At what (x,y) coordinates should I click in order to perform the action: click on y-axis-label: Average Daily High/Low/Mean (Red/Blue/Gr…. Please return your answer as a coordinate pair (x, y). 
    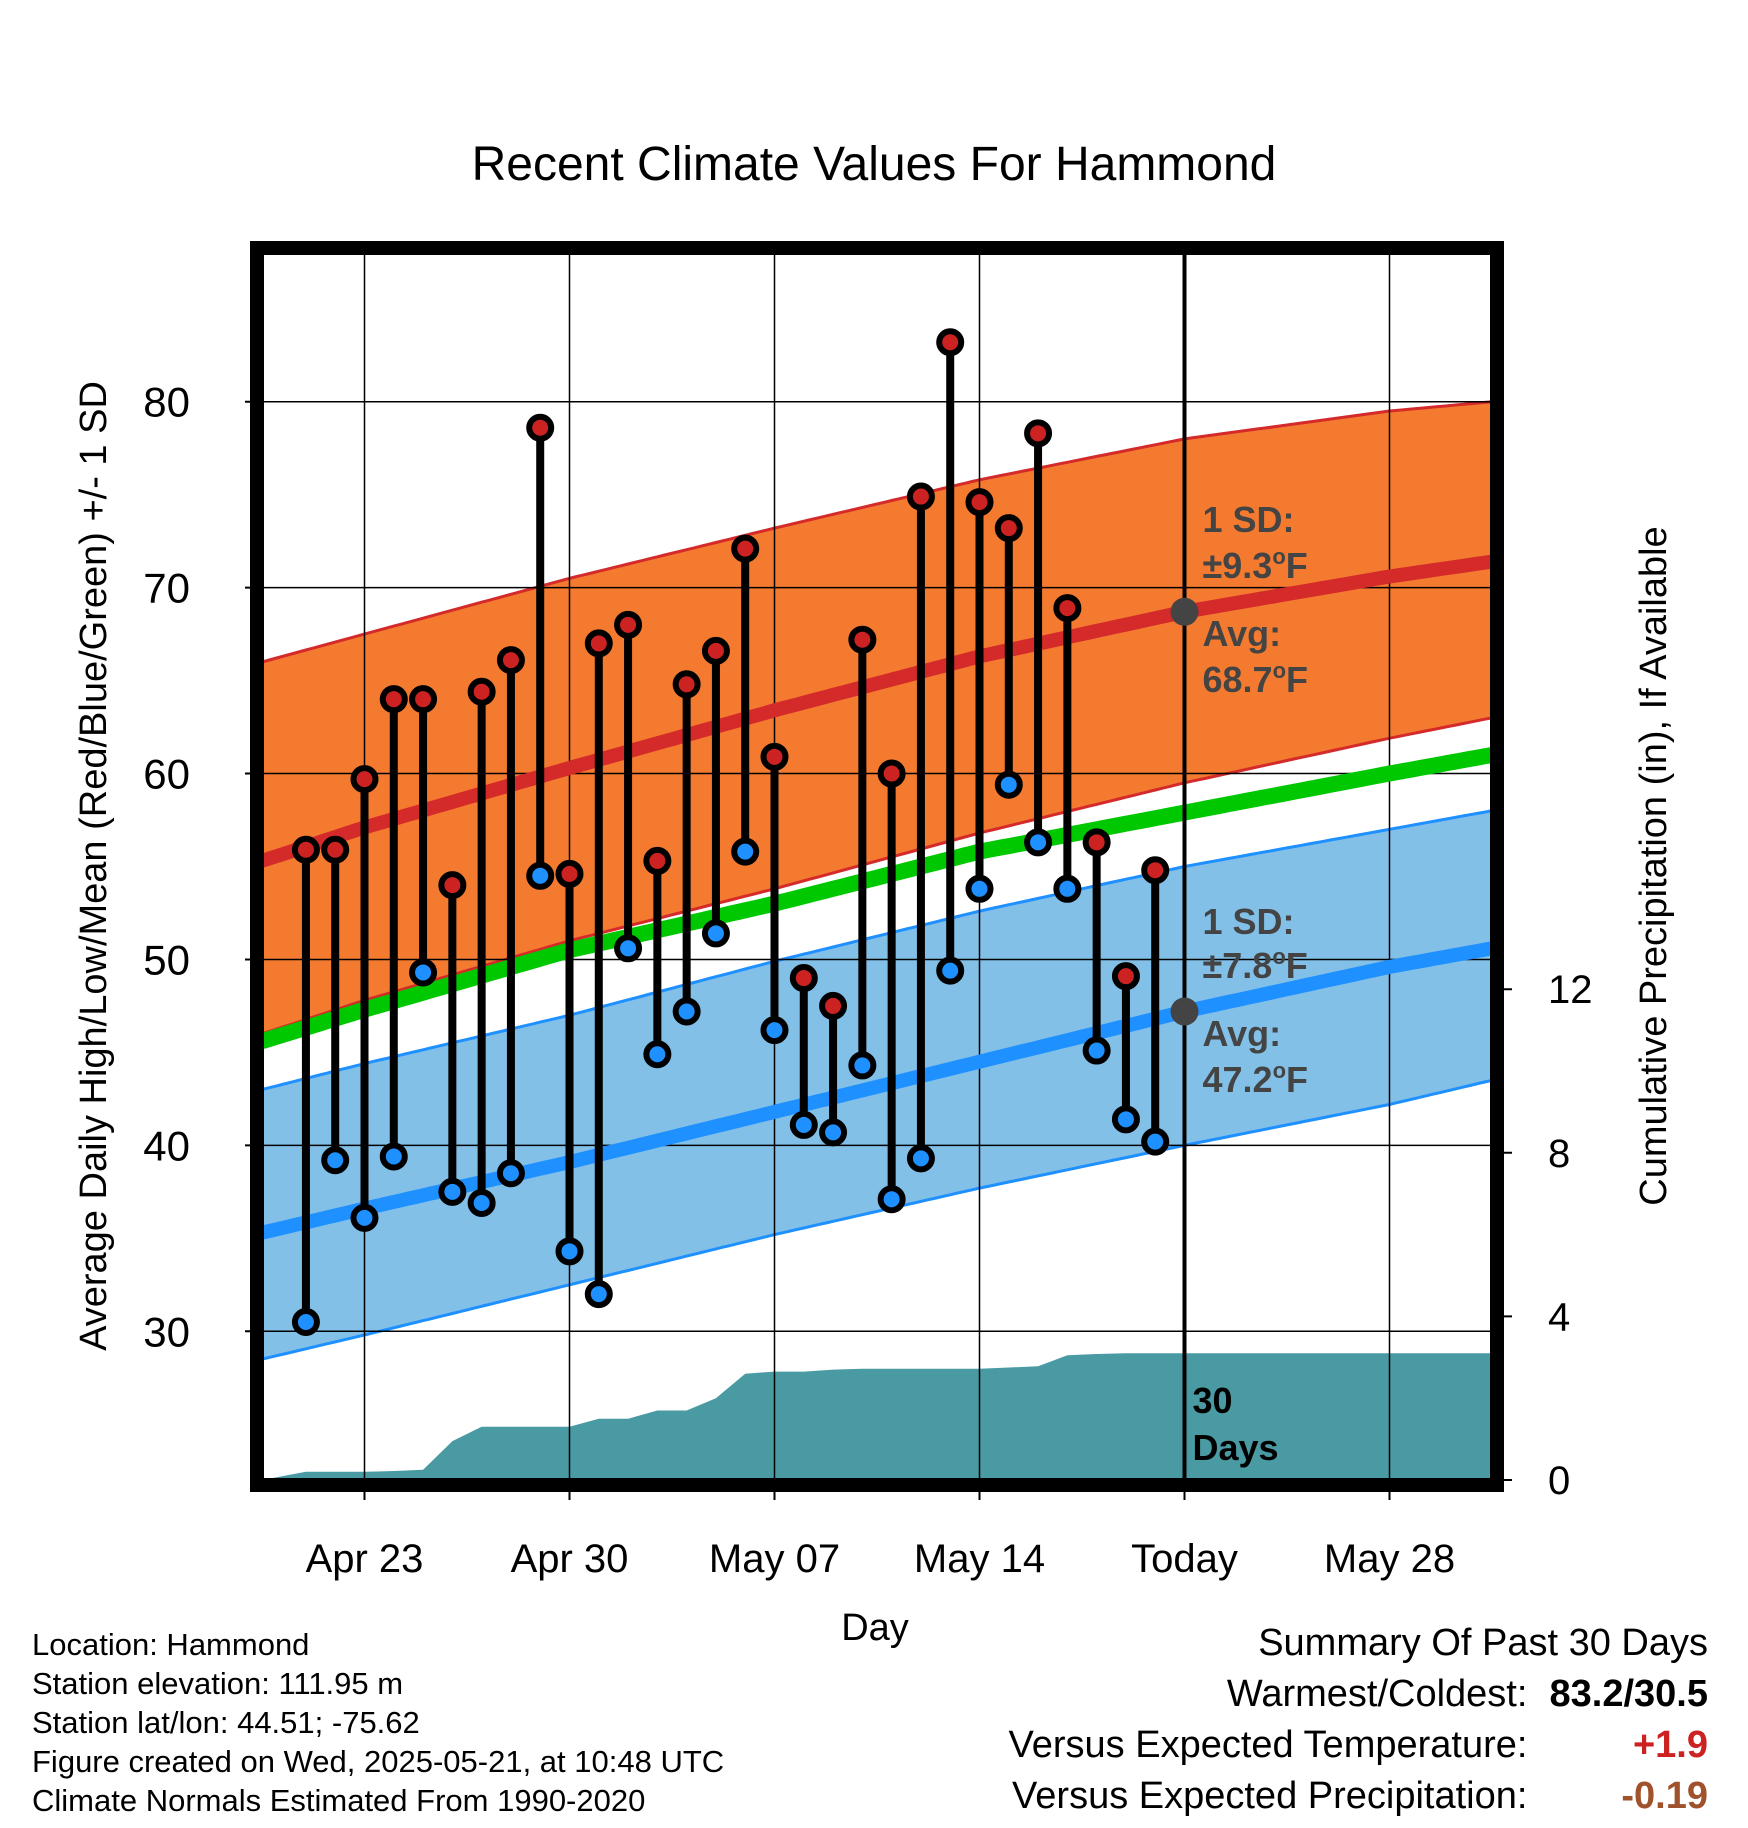
    Looking at the image, I should click on (94, 866).